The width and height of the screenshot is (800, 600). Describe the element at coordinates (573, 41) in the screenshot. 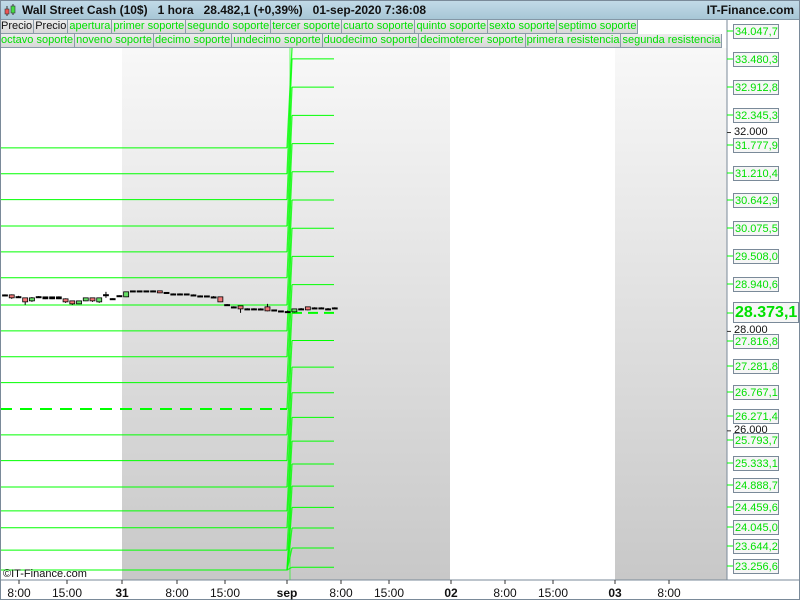

I see `legend-item: primera resistencia` at that location.